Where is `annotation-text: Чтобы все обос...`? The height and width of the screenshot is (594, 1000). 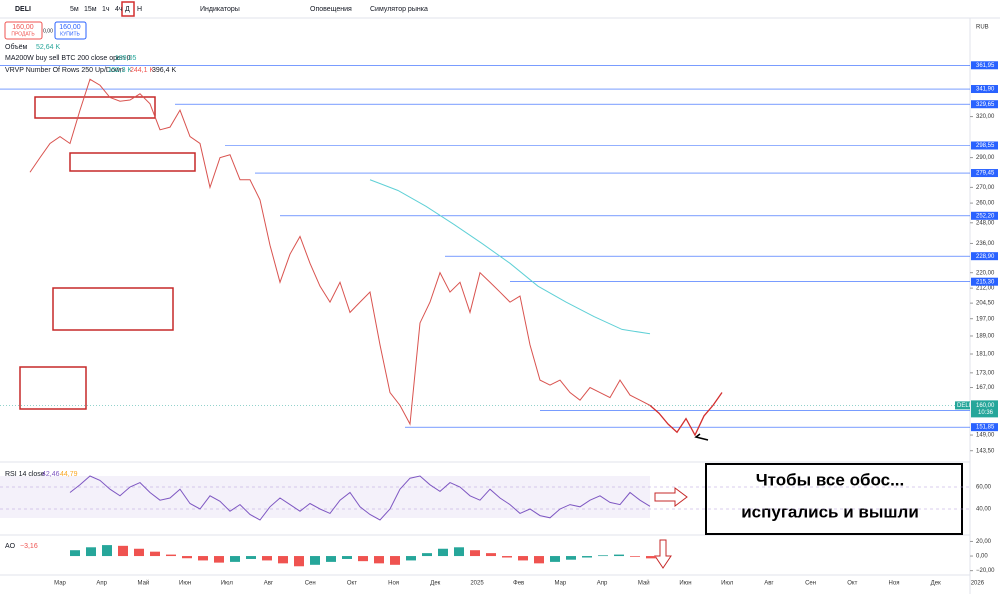 annotation-text: Чтобы все обос... is located at coordinates (830, 479).